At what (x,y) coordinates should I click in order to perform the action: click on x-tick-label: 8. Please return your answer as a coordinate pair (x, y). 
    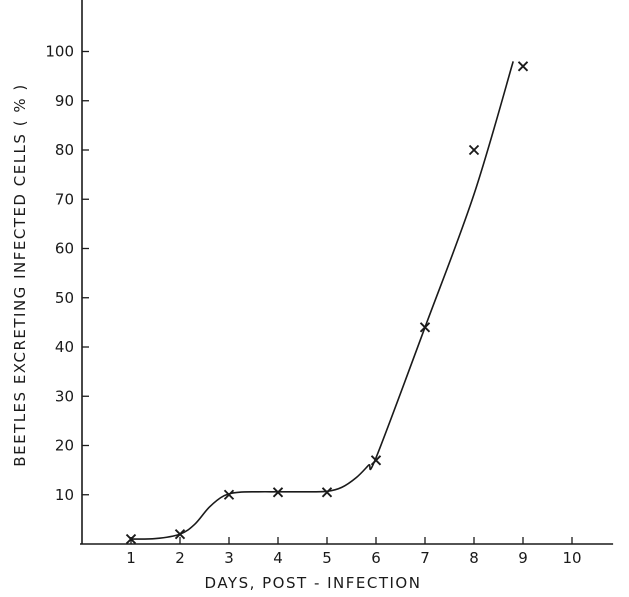
    Looking at the image, I should click on (474, 558).